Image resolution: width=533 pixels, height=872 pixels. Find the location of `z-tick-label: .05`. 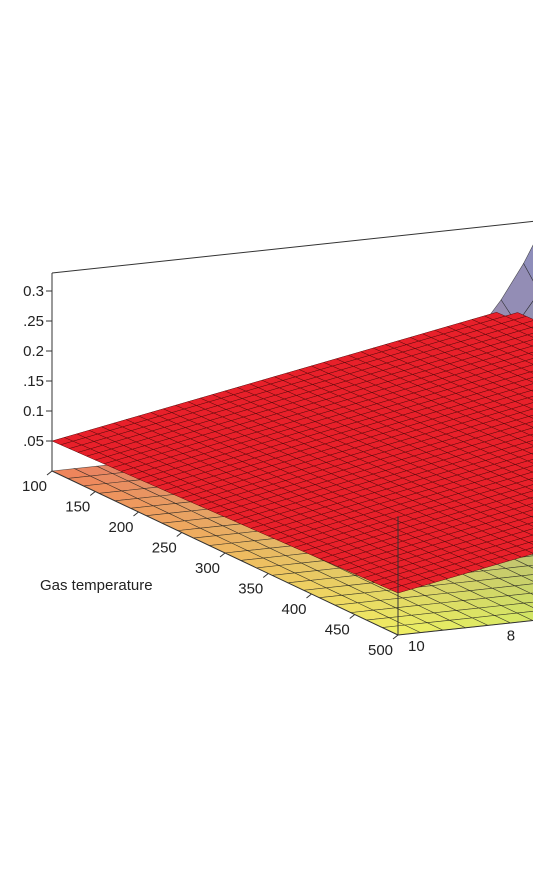

z-tick-label: .05 is located at coordinates (33, 441).